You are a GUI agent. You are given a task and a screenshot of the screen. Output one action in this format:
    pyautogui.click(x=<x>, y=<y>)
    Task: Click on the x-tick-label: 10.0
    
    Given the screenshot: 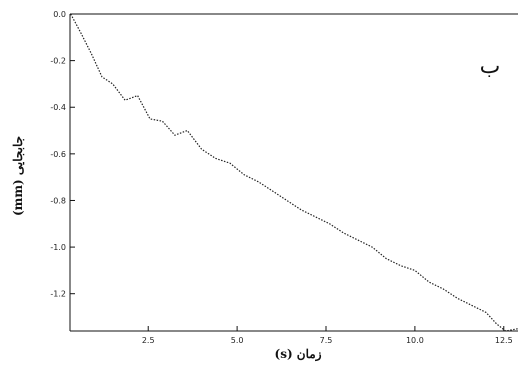 What is the action you would take?
    pyautogui.click(x=415, y=340)
    